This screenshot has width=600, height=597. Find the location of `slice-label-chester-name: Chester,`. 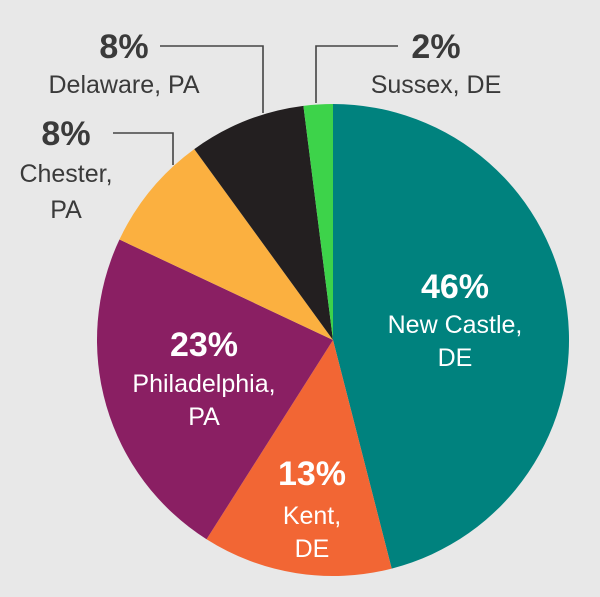

slice-label-chester-name: Chester, is located at coordinates (65, 174).